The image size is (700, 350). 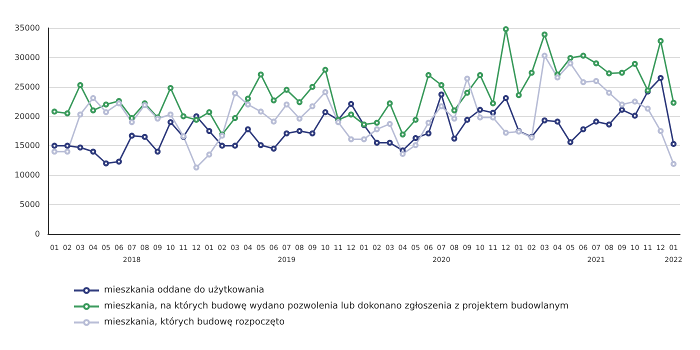 What do you see at coordinates (27, 116) in the screenshot?
I see `y-tick-label: 20000` at bounding box center [27, 116].